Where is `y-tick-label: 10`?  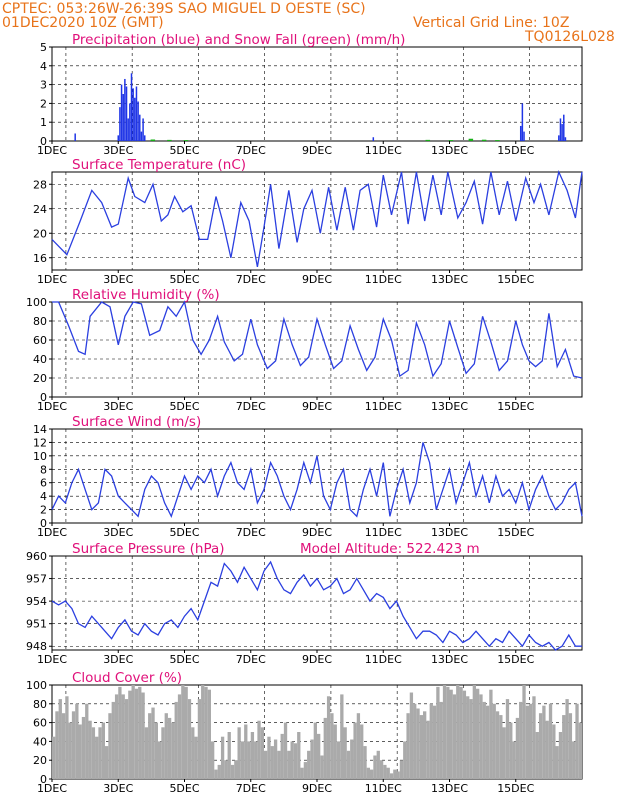
y-tick-label: 10 is located at coordinates (40, 456).